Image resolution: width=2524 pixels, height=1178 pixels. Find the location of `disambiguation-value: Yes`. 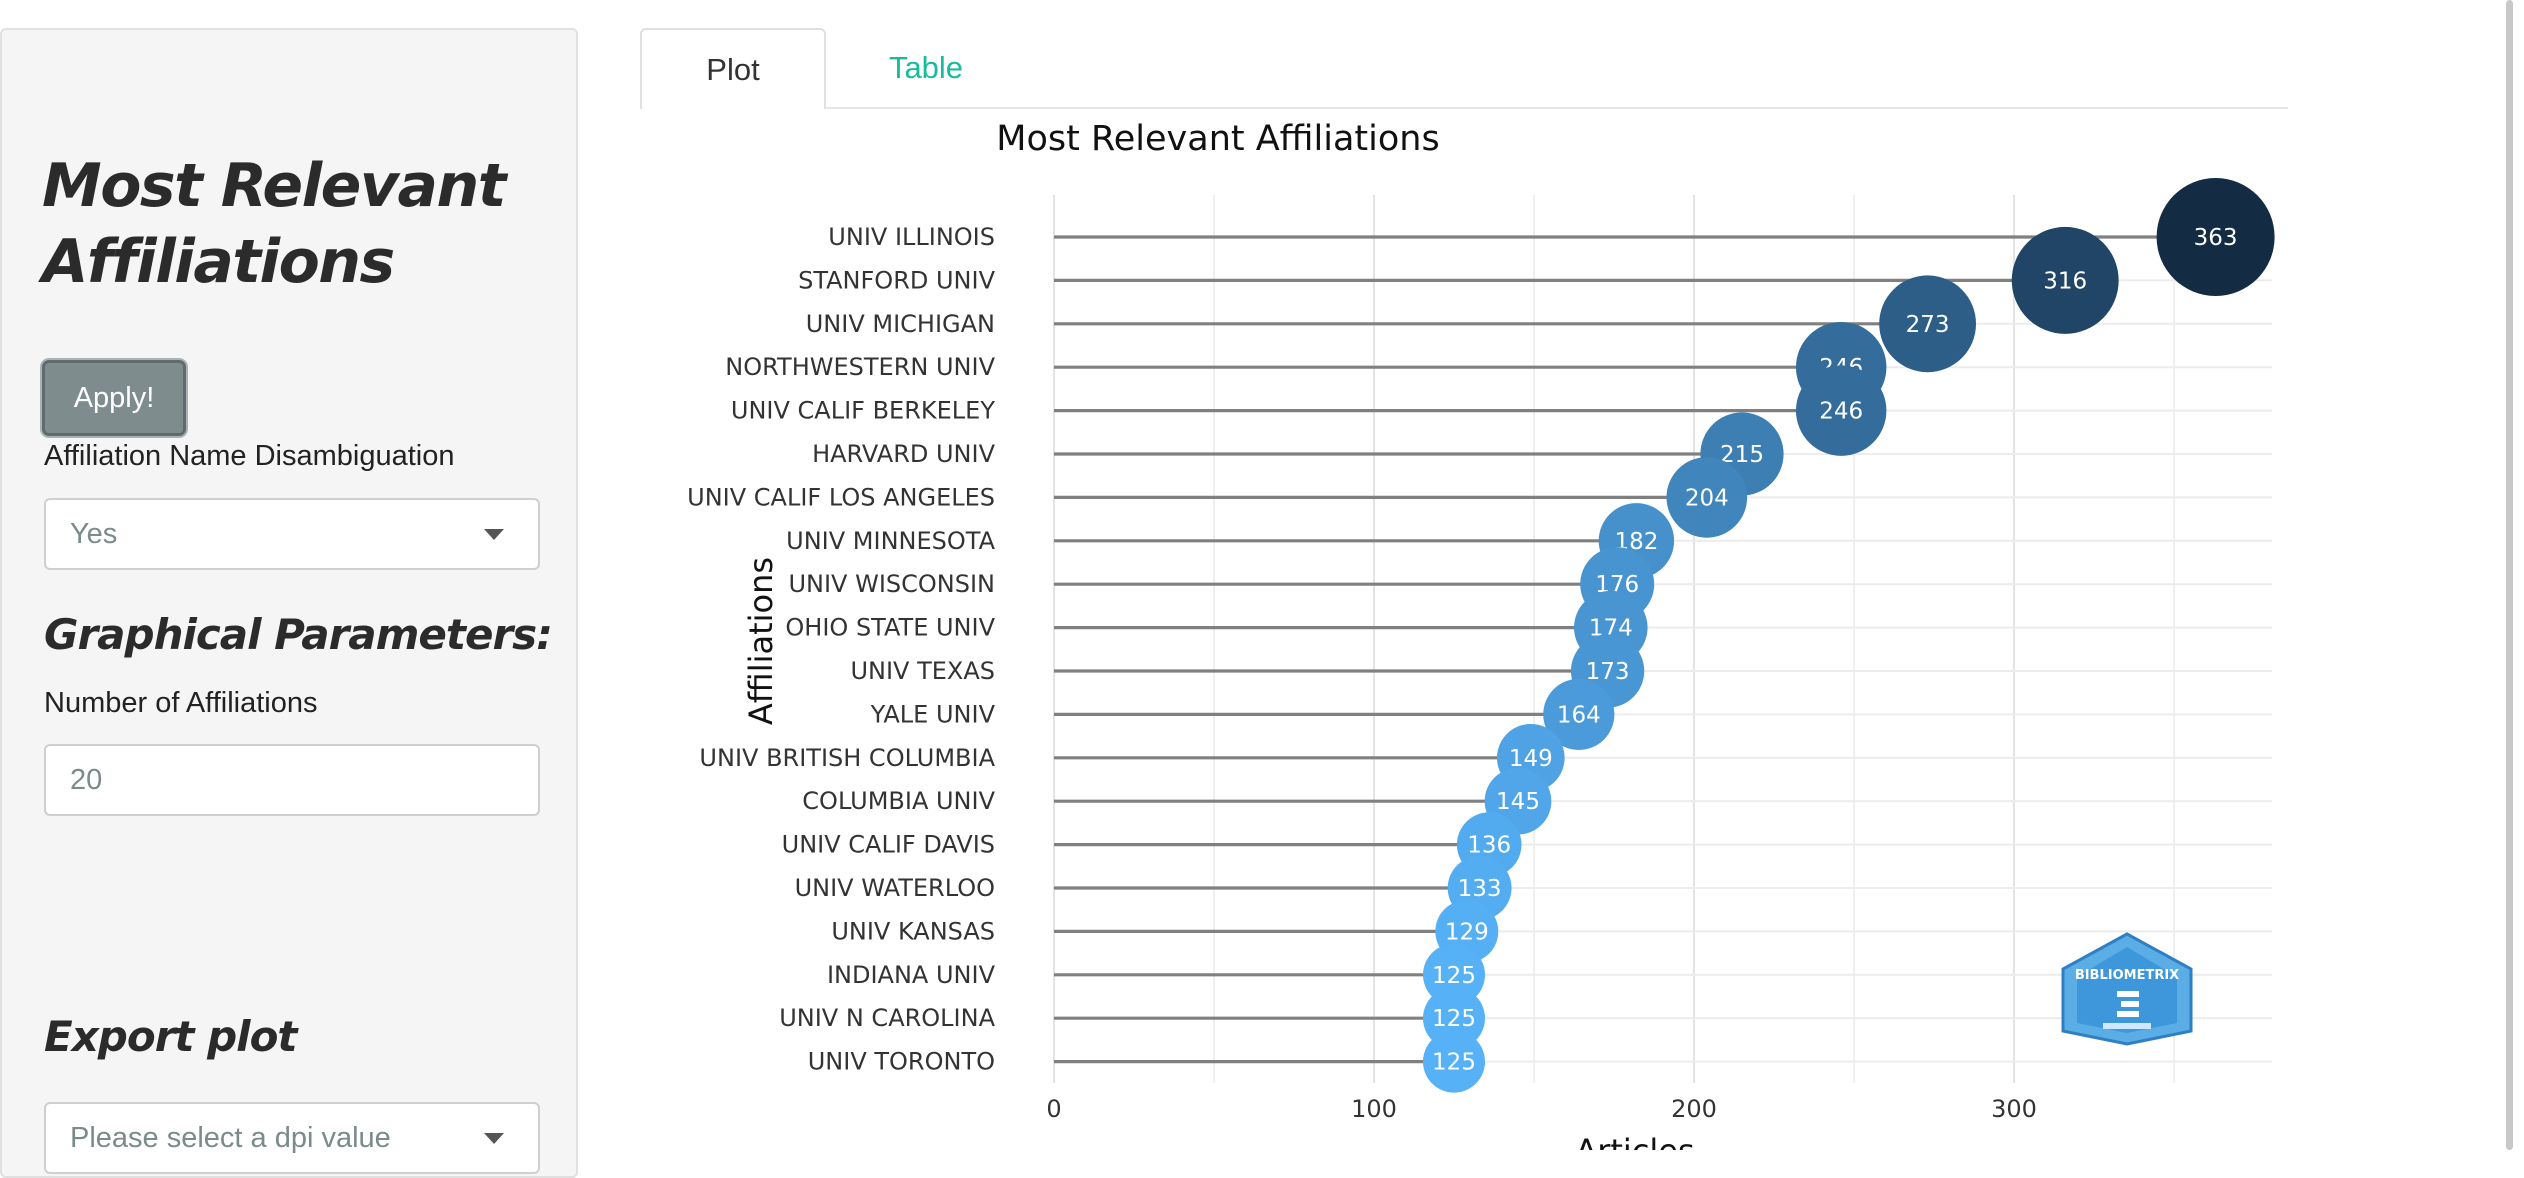

disambiguation-value: Yes is located at coordinates (94, 534).